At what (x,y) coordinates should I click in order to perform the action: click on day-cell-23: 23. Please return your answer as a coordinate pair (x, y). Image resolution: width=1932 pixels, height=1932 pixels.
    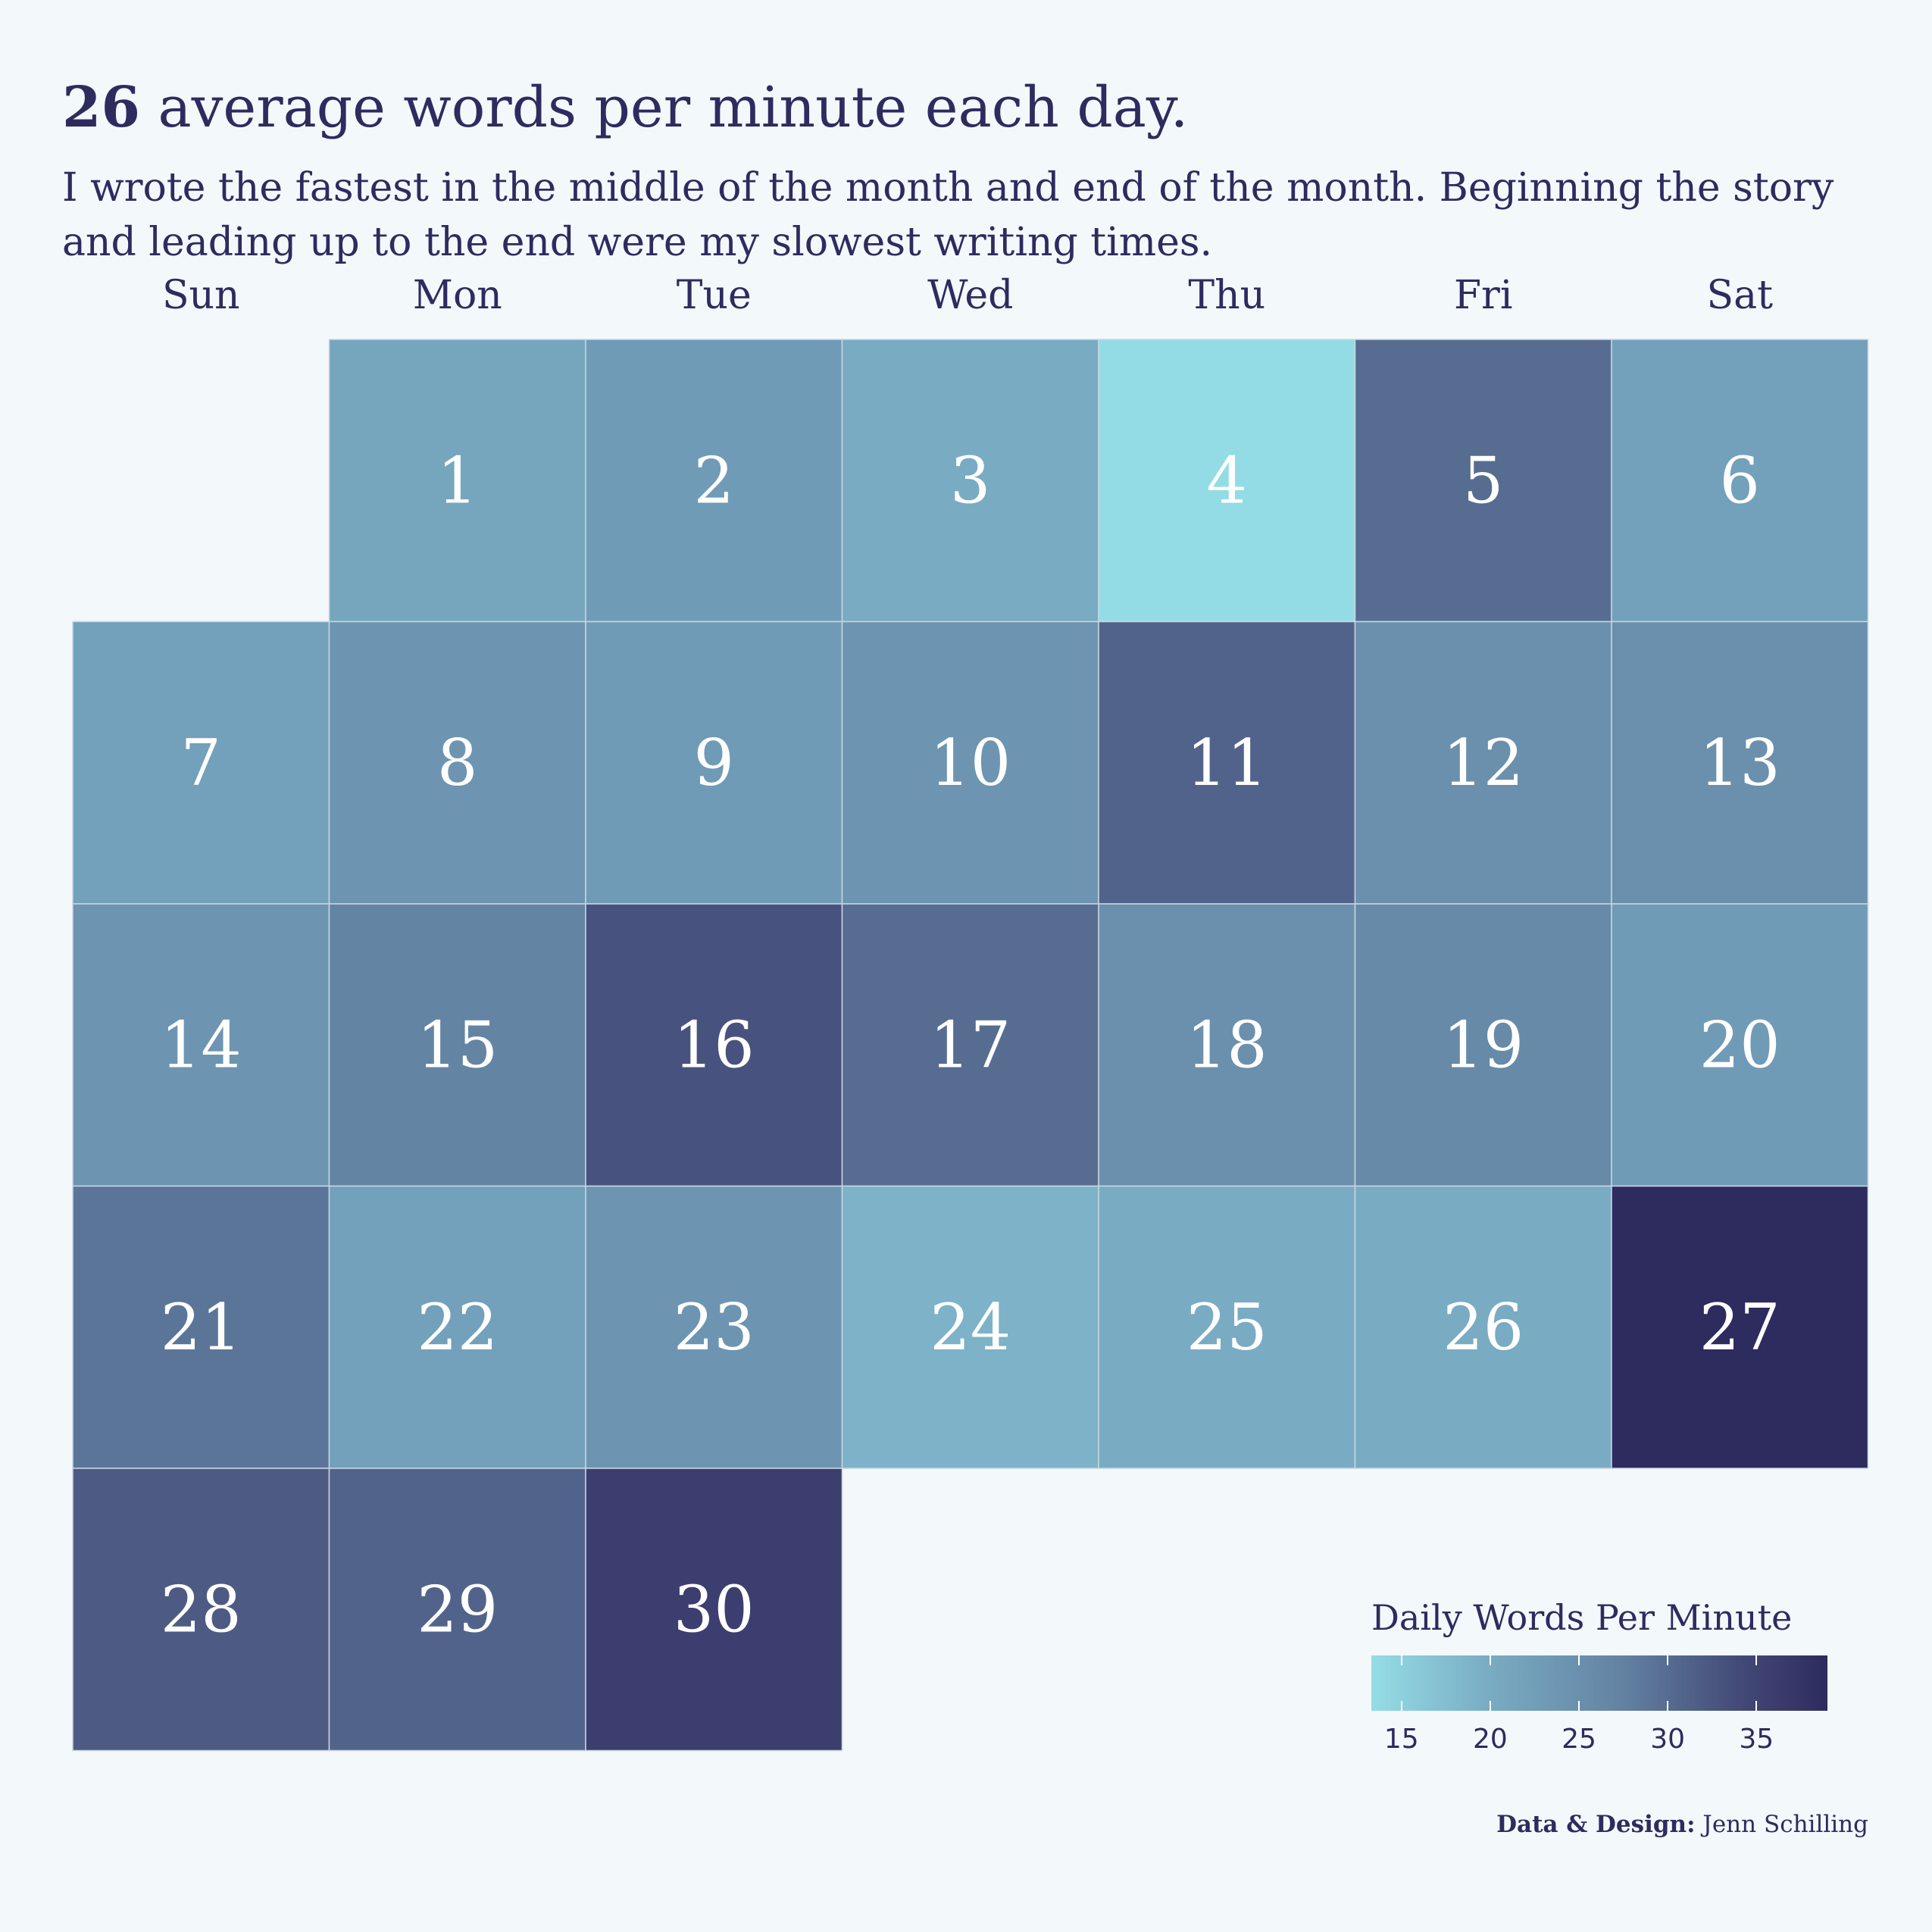
    Looking at the image, I should click on (714, 1327).